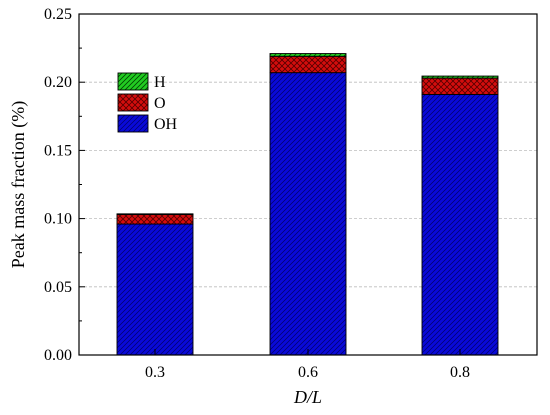 The image size is (550, 415). I want to click on y-tick-label: 0.15, so click(58, 150).